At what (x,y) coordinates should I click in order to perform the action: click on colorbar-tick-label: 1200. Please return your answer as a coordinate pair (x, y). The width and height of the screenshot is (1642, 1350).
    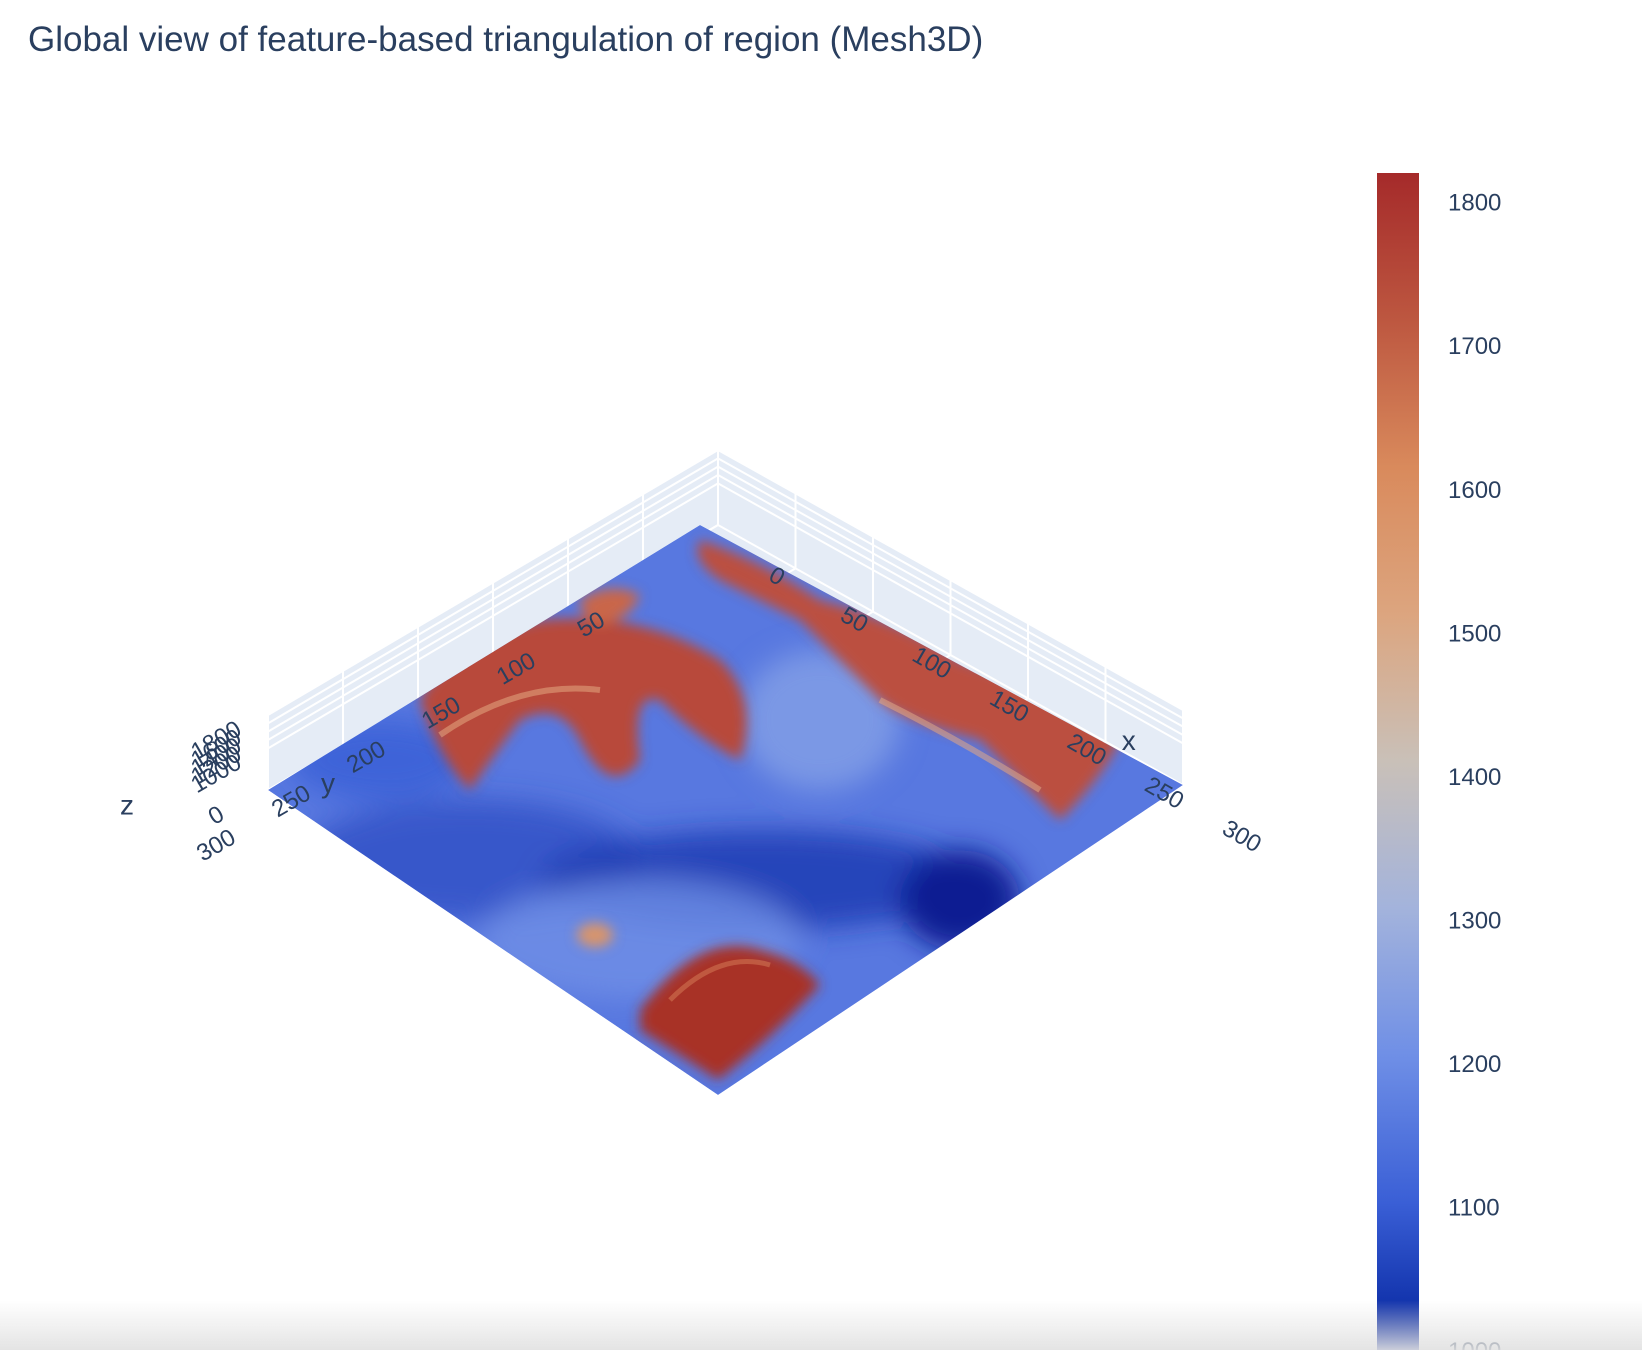
    Looking at the image, I should click on (1474, 1064).